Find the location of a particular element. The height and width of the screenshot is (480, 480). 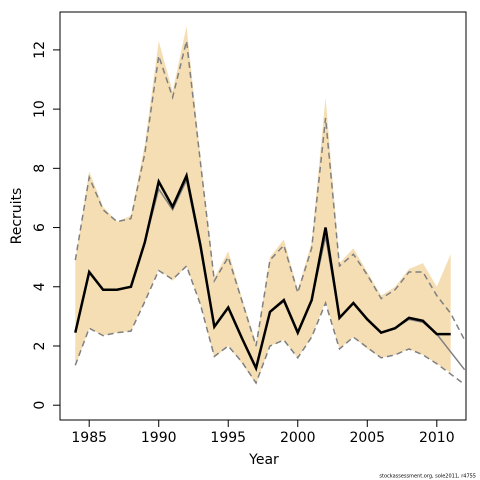

x-tick-label: 1990 is located at coordinates (159, 438).